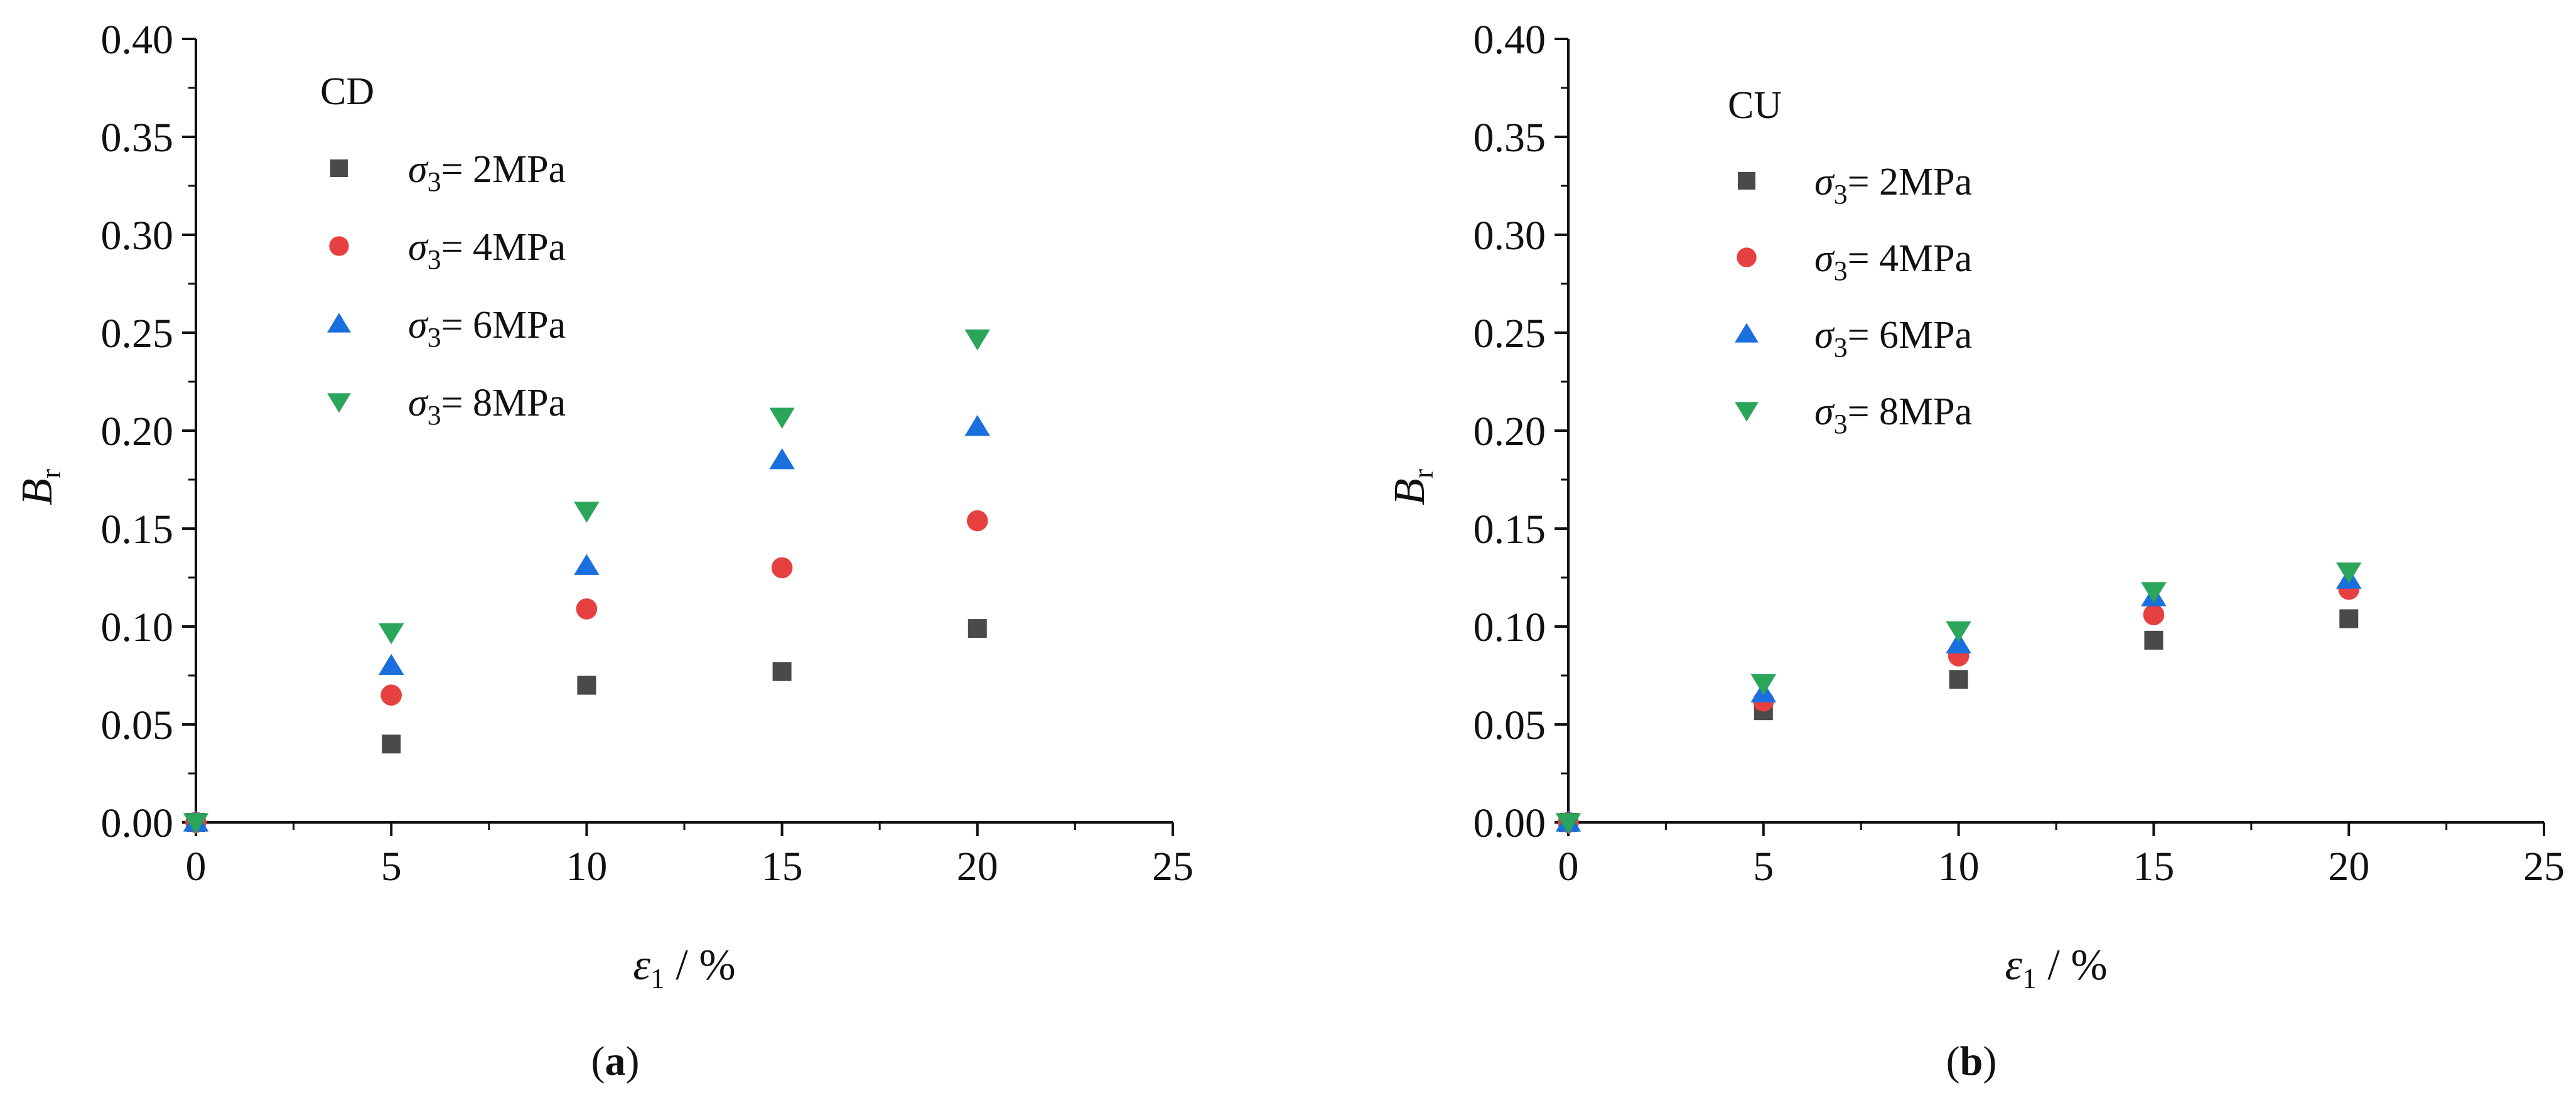 The image size is (2576, 1103). I want to click on legend-title: CD, so click(347, 91).